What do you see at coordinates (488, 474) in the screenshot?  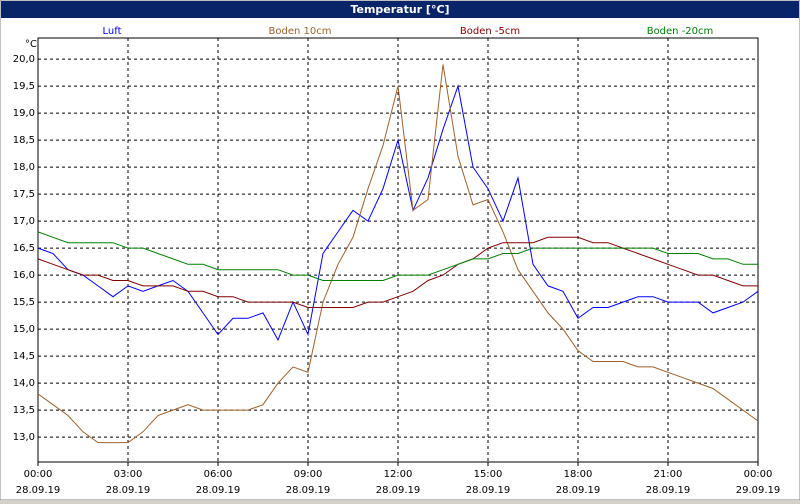 I see `x-tick-label: 15:00` at bounding box center [488, 474].